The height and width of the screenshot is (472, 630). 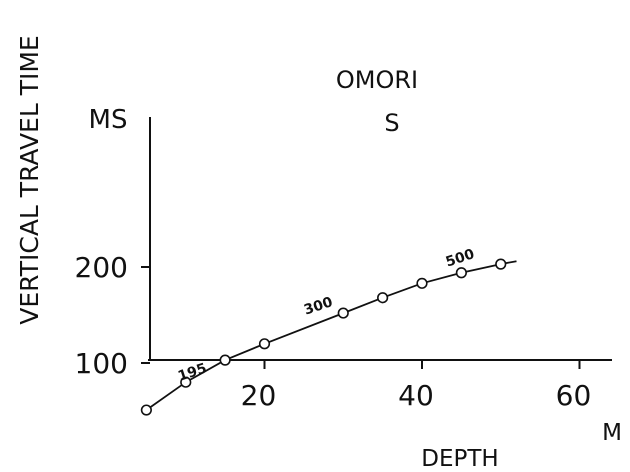 What do you see at coordinates (192, 373) in the screenshot?
I see `data-label: 195` at bounding box center [192, 373].